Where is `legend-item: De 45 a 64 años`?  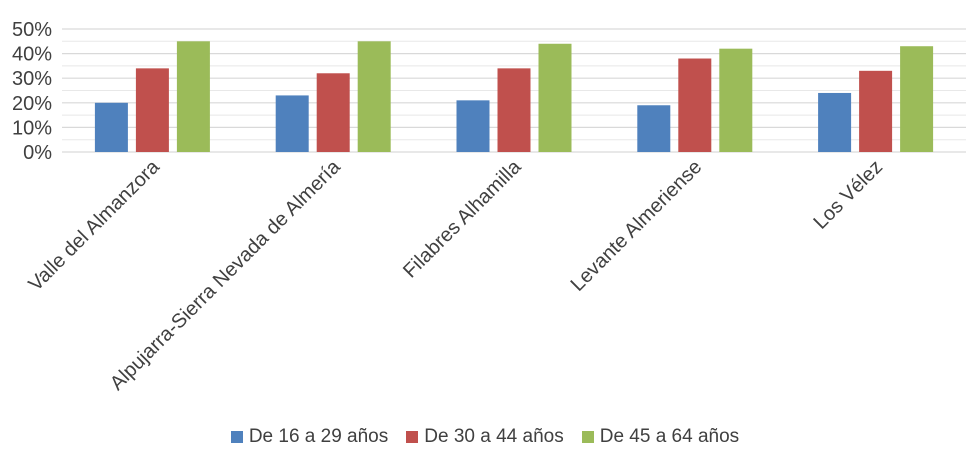 legend-item: De 45 a 64 años is located at coordinates (660, 437).